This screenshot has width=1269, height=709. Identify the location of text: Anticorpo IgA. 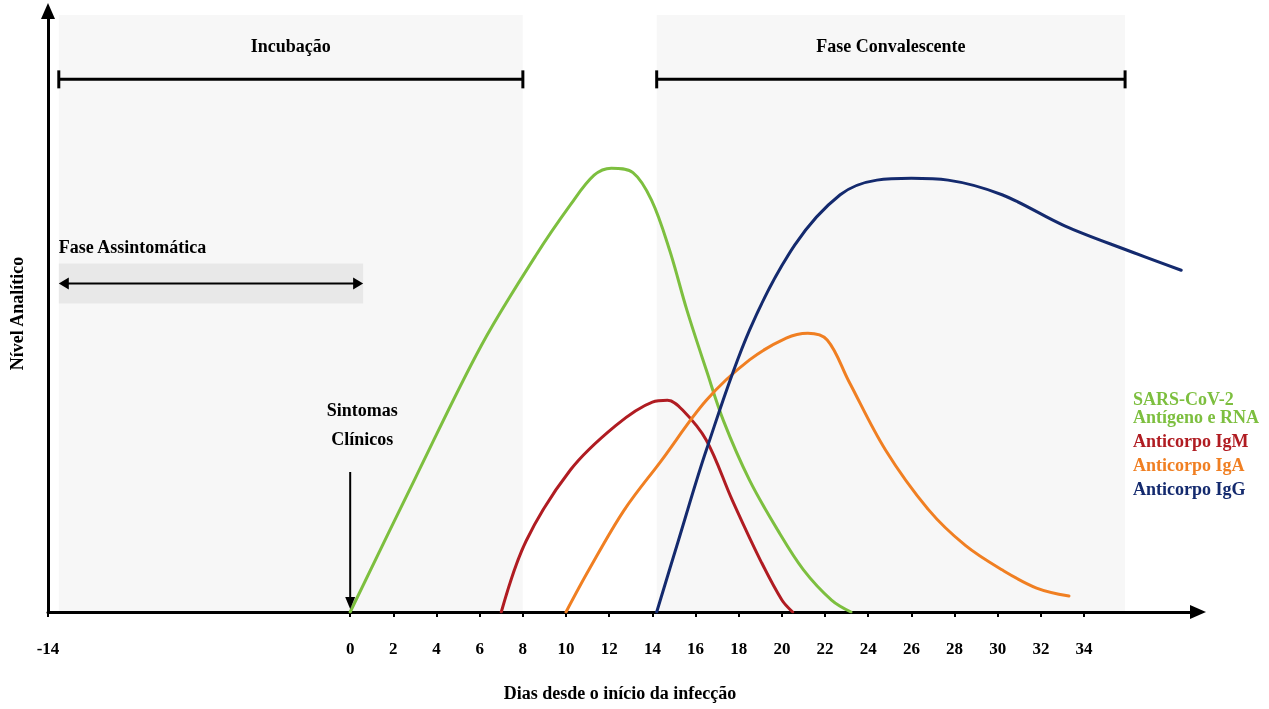
(1189, 465).